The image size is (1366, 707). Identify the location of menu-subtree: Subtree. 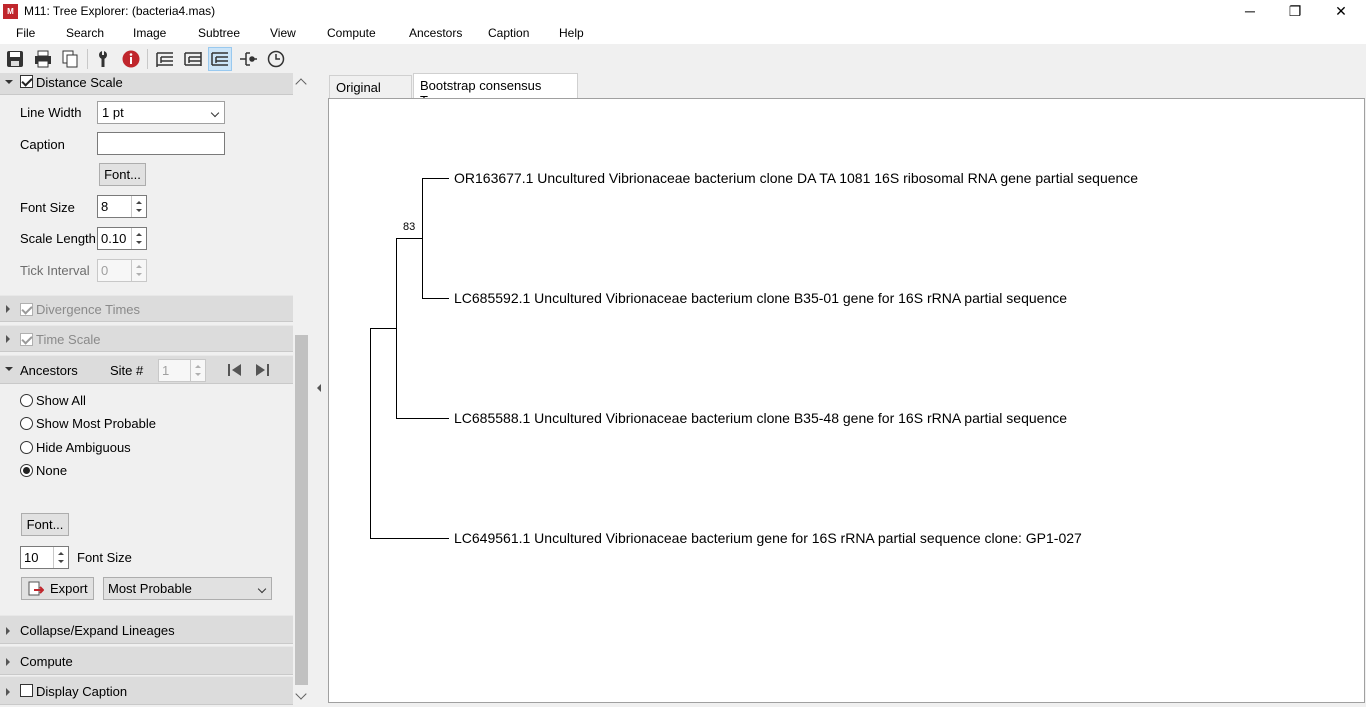
(219, 33).